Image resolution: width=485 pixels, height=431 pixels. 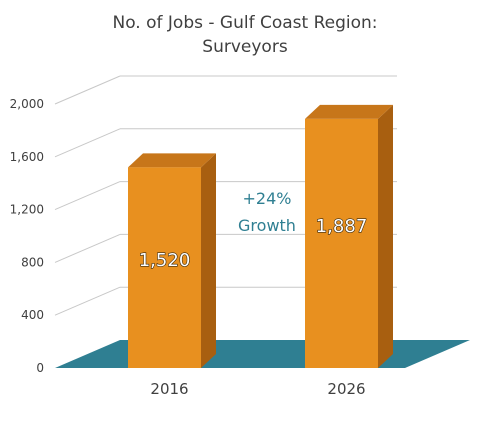 I want to click on bar-2026: 1,887, so click(x=349, y=236).